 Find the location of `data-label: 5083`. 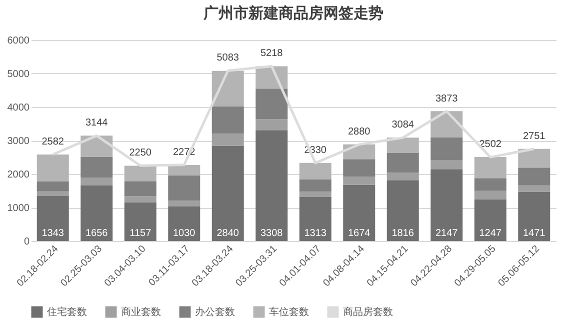

data-label: 5083 is located at coordinates (228, 58).